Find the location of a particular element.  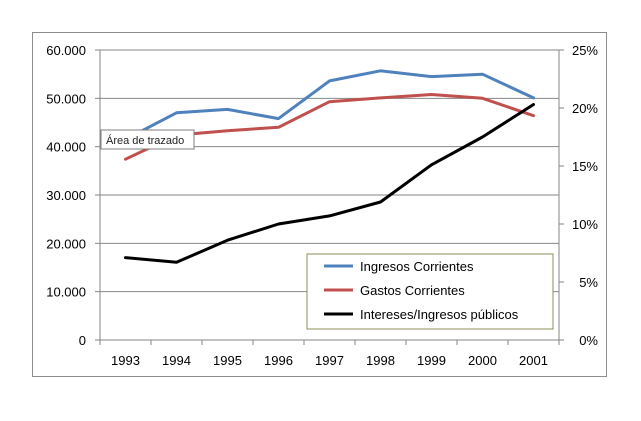

legend-label: Intereses/Ingresos públicos is located at coordinates (439, 314).